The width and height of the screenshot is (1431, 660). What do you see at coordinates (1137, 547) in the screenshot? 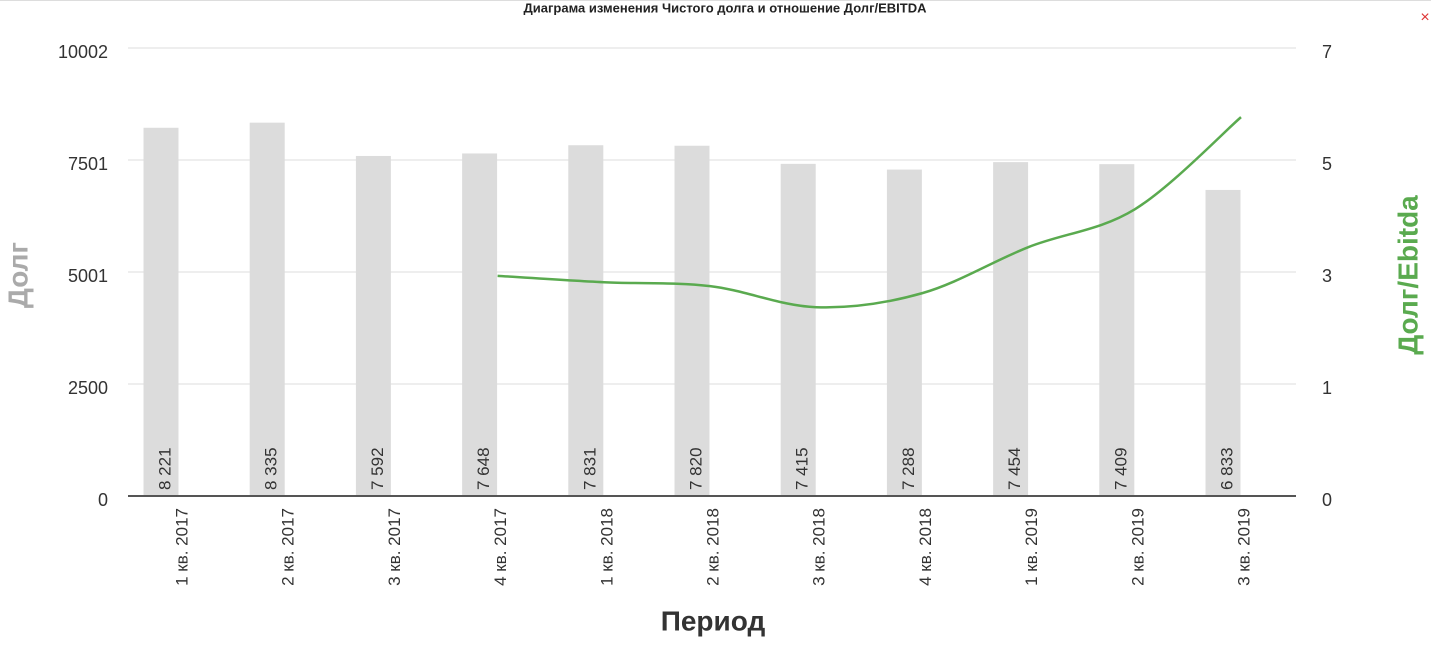
I see `x-tick-label: 2 кв. 2019` at bounding box center [1137, 547].